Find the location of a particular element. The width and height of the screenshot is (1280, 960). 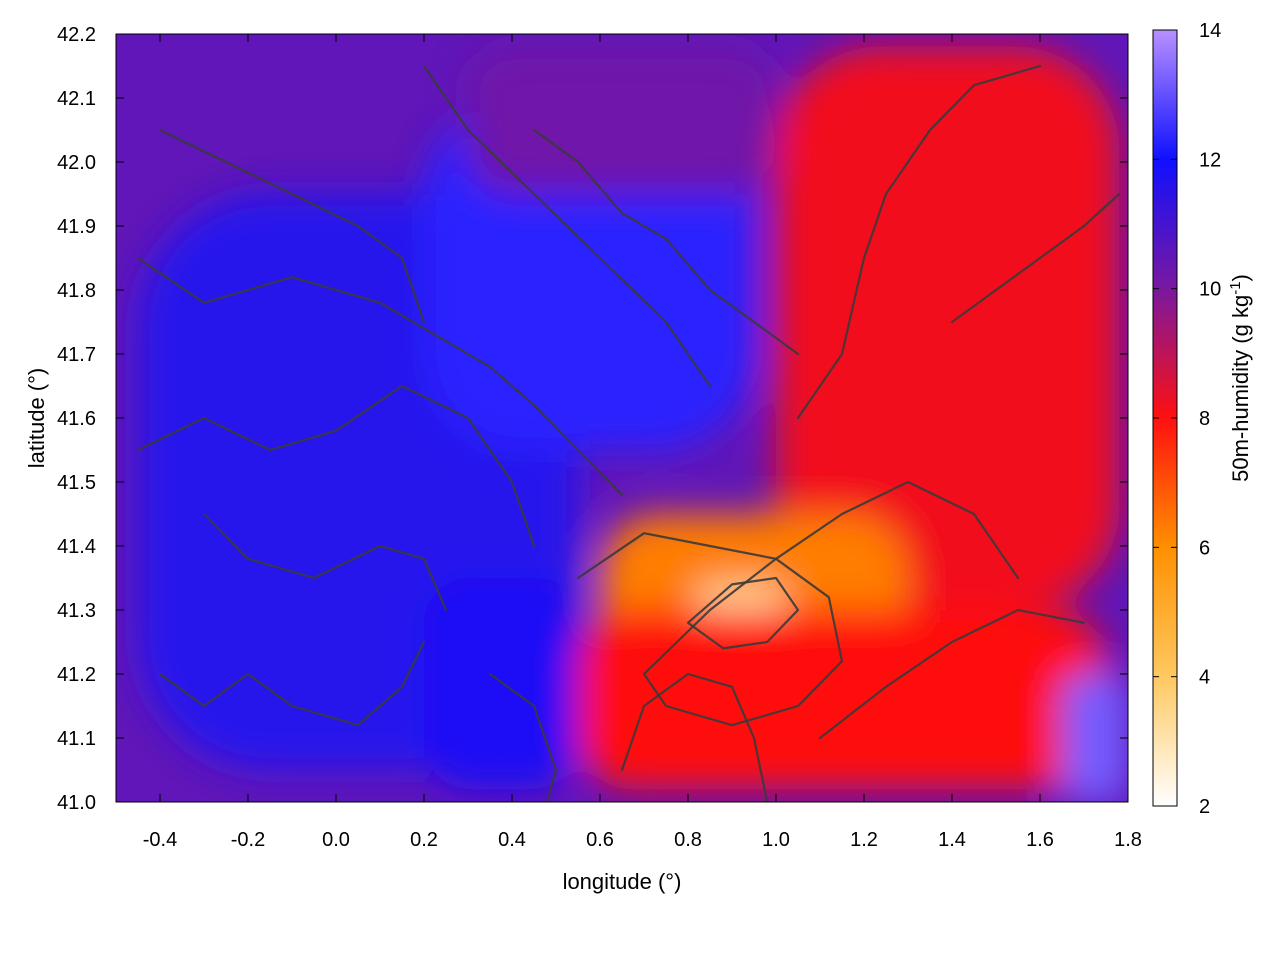

y-tick-label: 41.1 is located at coordinates (76, 739).